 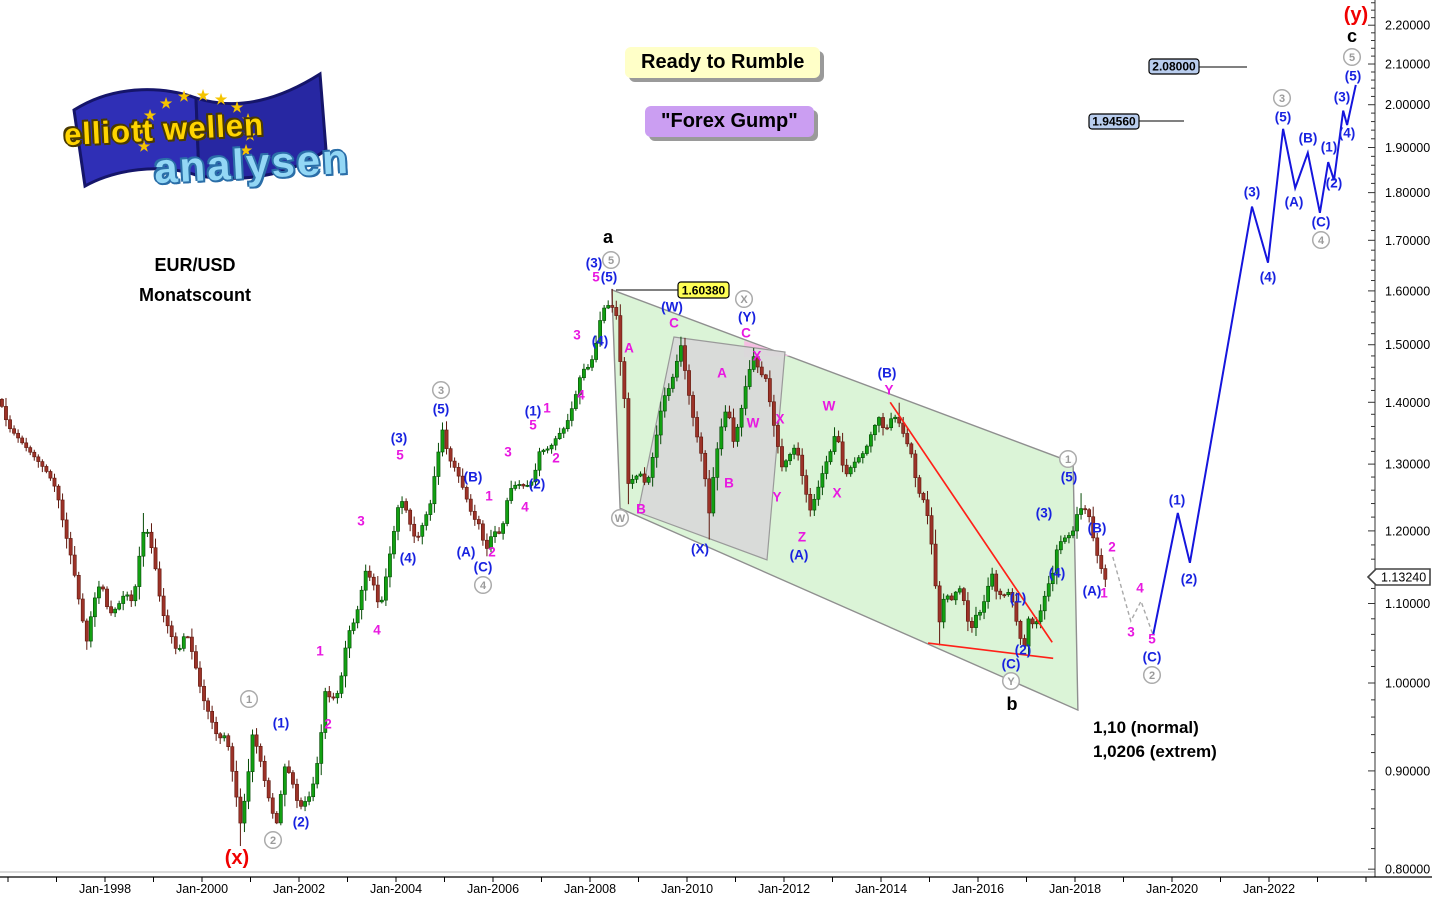 What do you see at coordinates (1254, 360) in the screenshot?
I see `projected-wave-path-blue` at bounding box center [1254, 360].